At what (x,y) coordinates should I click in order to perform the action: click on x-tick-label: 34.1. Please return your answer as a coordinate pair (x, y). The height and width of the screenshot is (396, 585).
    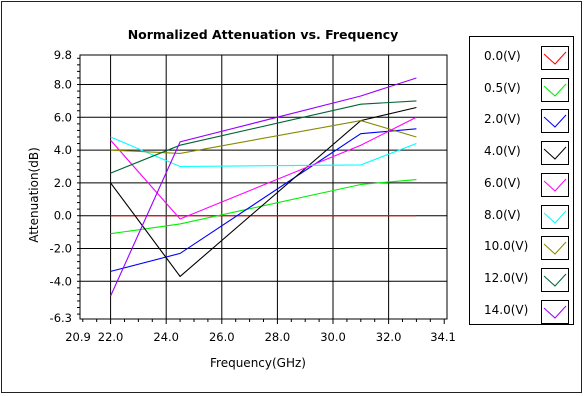
    Looking at the image, I should click on (443, 337).